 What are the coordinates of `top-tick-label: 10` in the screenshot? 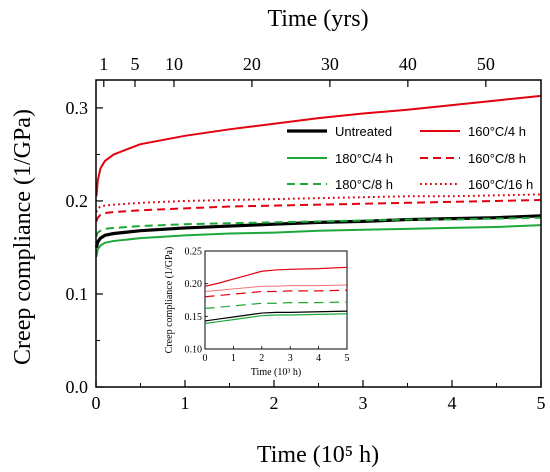 It's located at (174, 64).